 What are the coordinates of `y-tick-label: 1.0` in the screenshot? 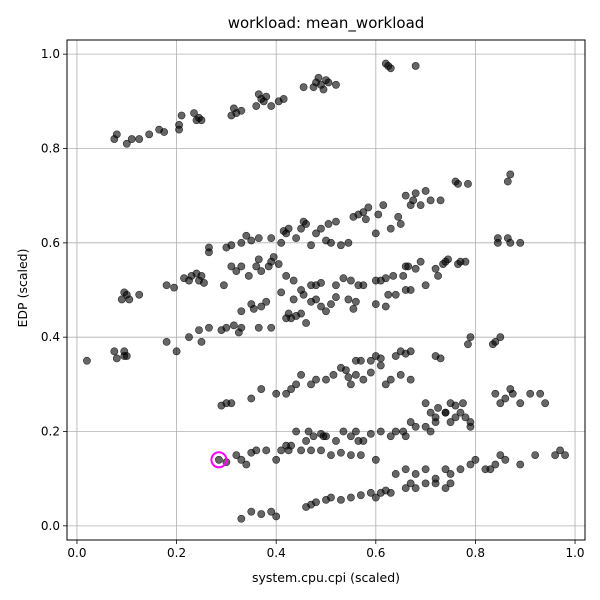 It's located at (50, 54).